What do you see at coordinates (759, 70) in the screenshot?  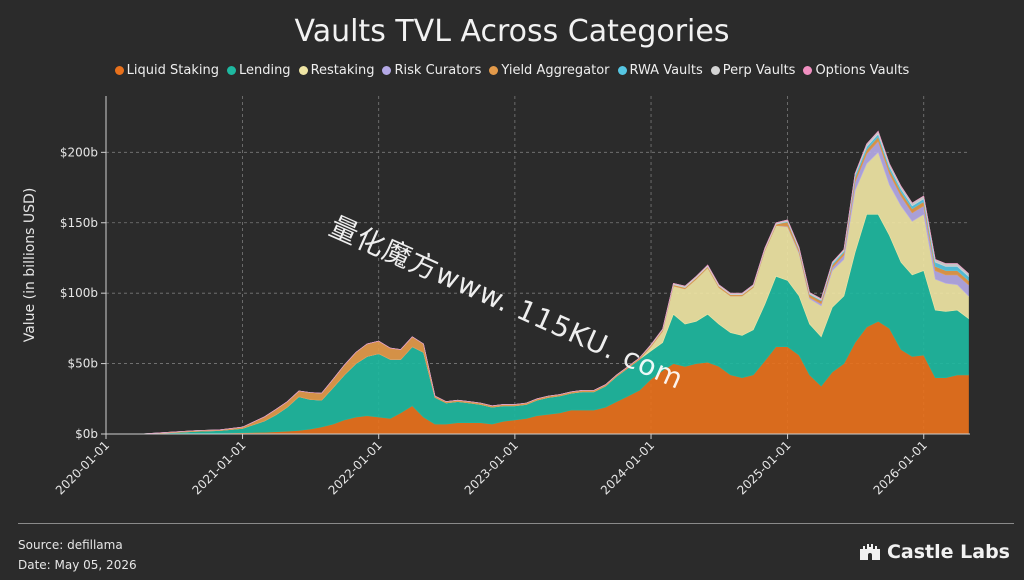 I see `legend-label: Perp Vaults` at bounding box center [759, 70].